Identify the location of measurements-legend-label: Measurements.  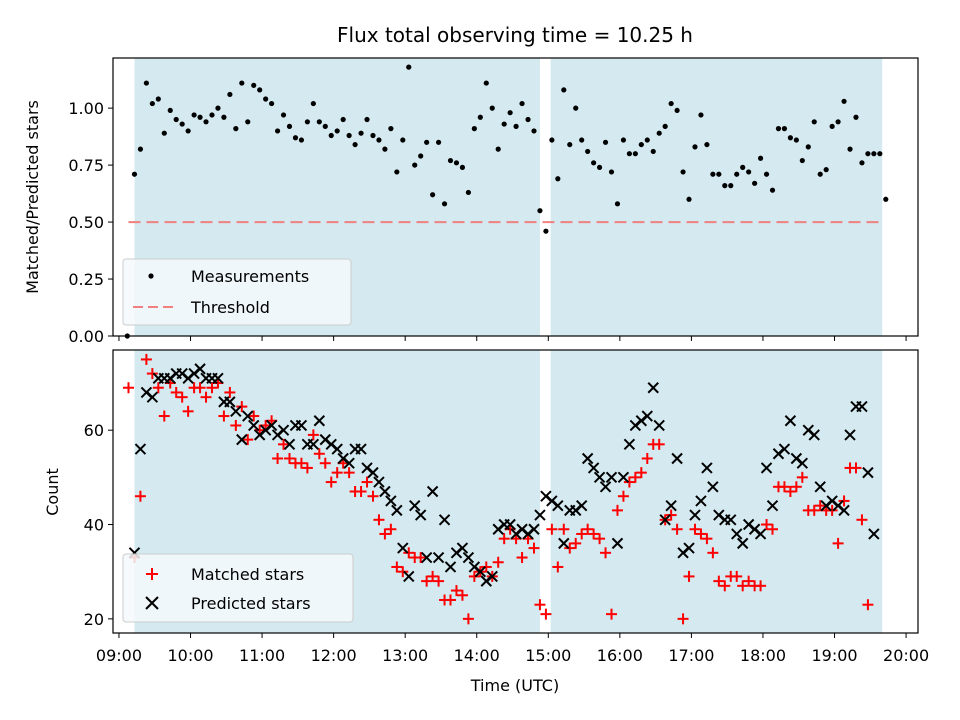
(250, 276).